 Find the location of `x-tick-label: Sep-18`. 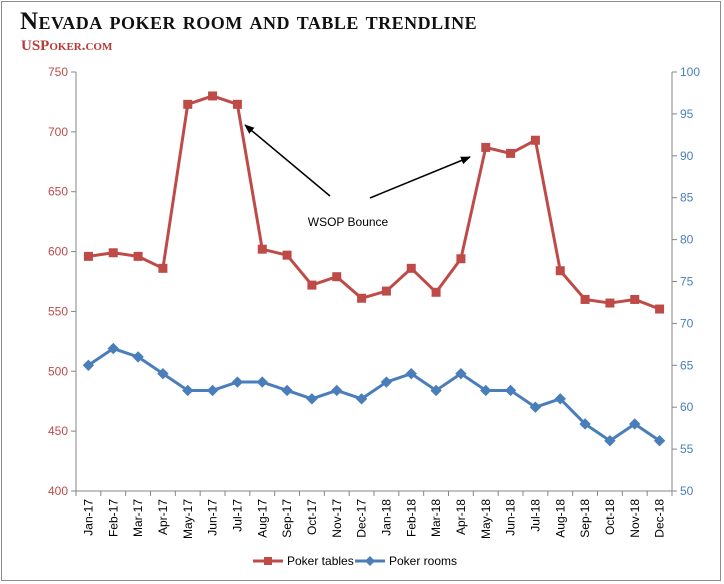

x-tick-label: Sep-18 is located at coordinates (585, 518).